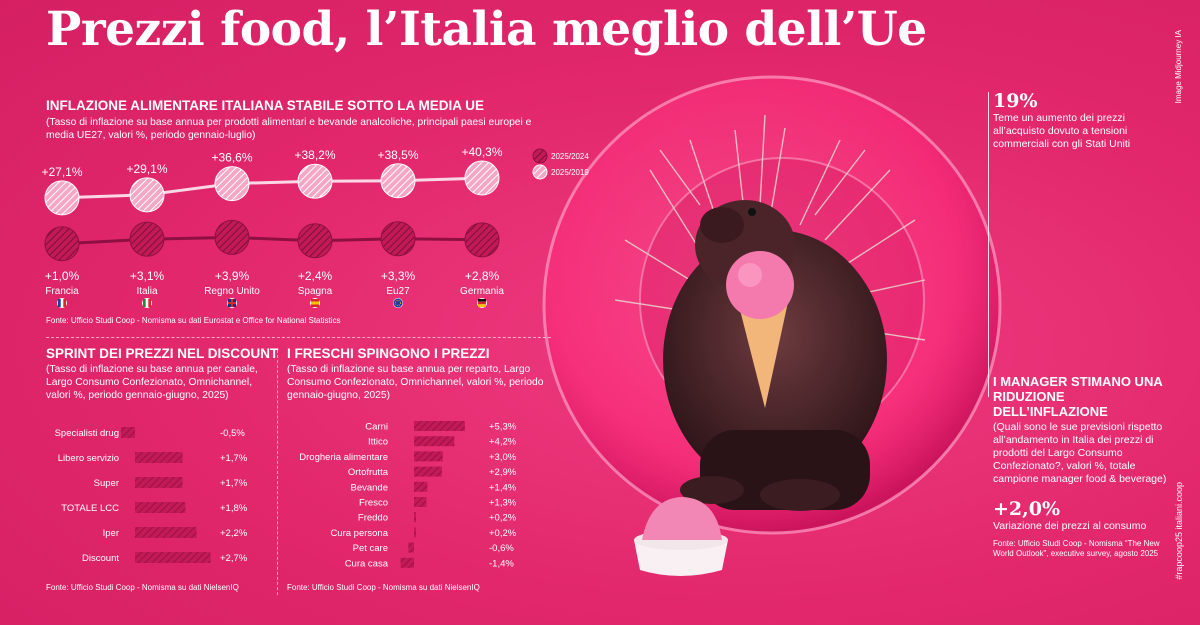 The width and height of the screenshot is (1200, 625). What do you see at coordinates (90, 508) in the screenshot?
I see `category-label: TOTALE LCC` at bounding box center [90, 508].